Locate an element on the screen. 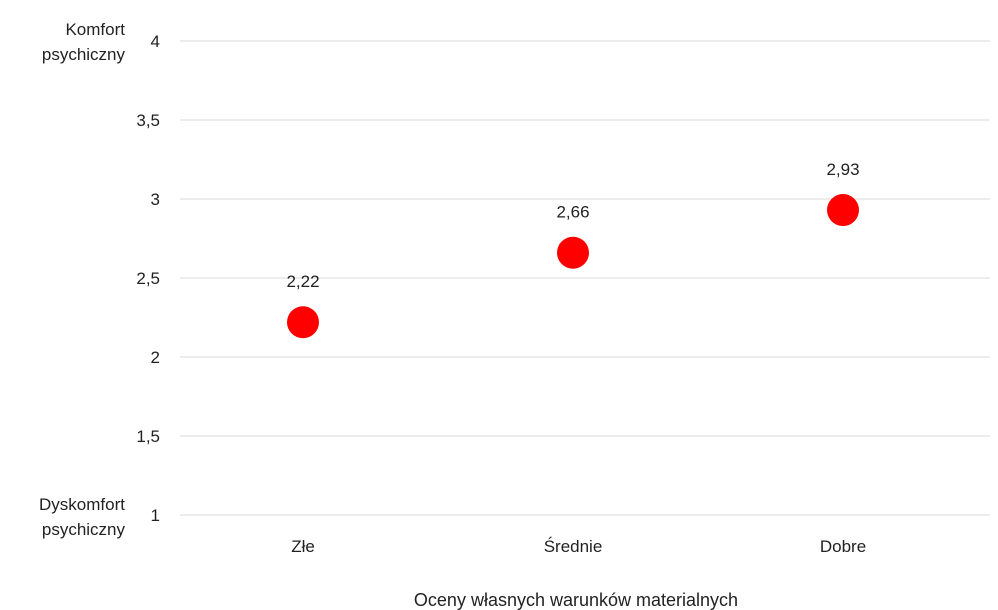  y-tick-labels: 1 1,5 2 2,5 3 3,5 4 is located at coordinates (148, 278).